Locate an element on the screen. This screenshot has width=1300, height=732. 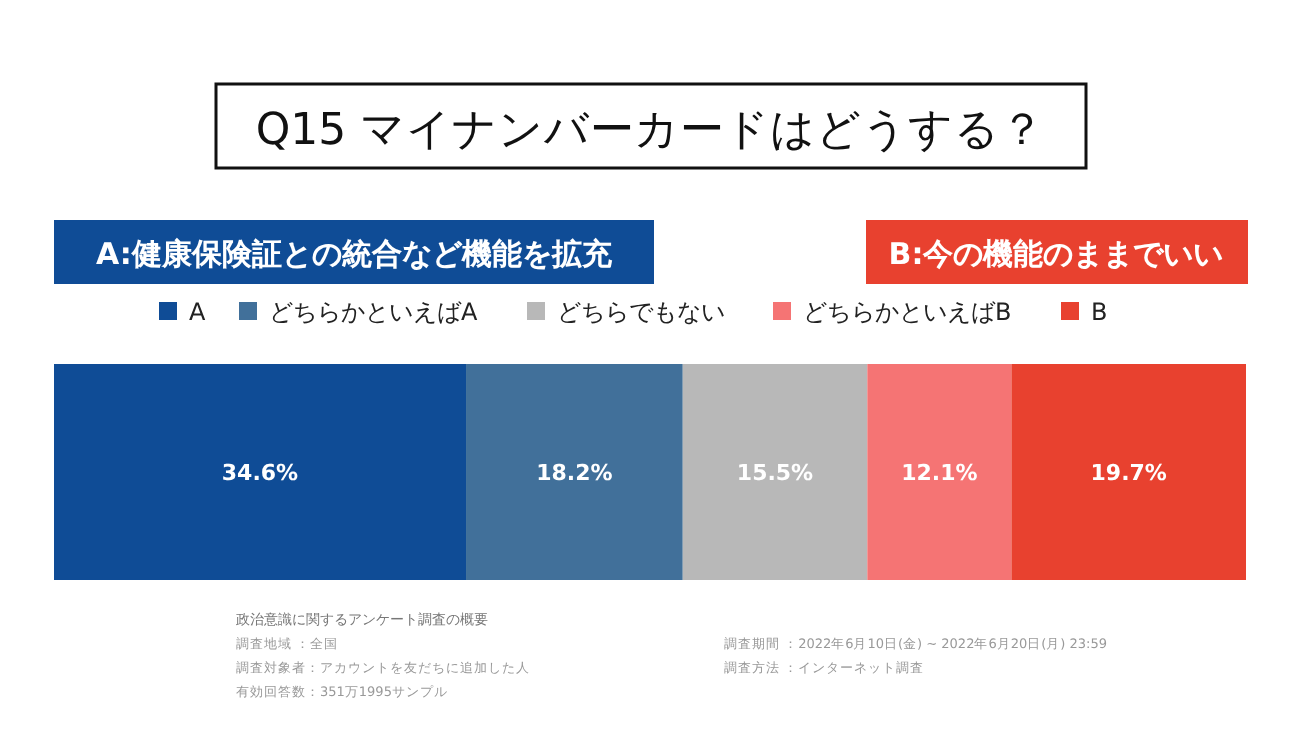
chart-title: Q15 マイナンバーカードはどうする？ is located at coordinates (650, 131).